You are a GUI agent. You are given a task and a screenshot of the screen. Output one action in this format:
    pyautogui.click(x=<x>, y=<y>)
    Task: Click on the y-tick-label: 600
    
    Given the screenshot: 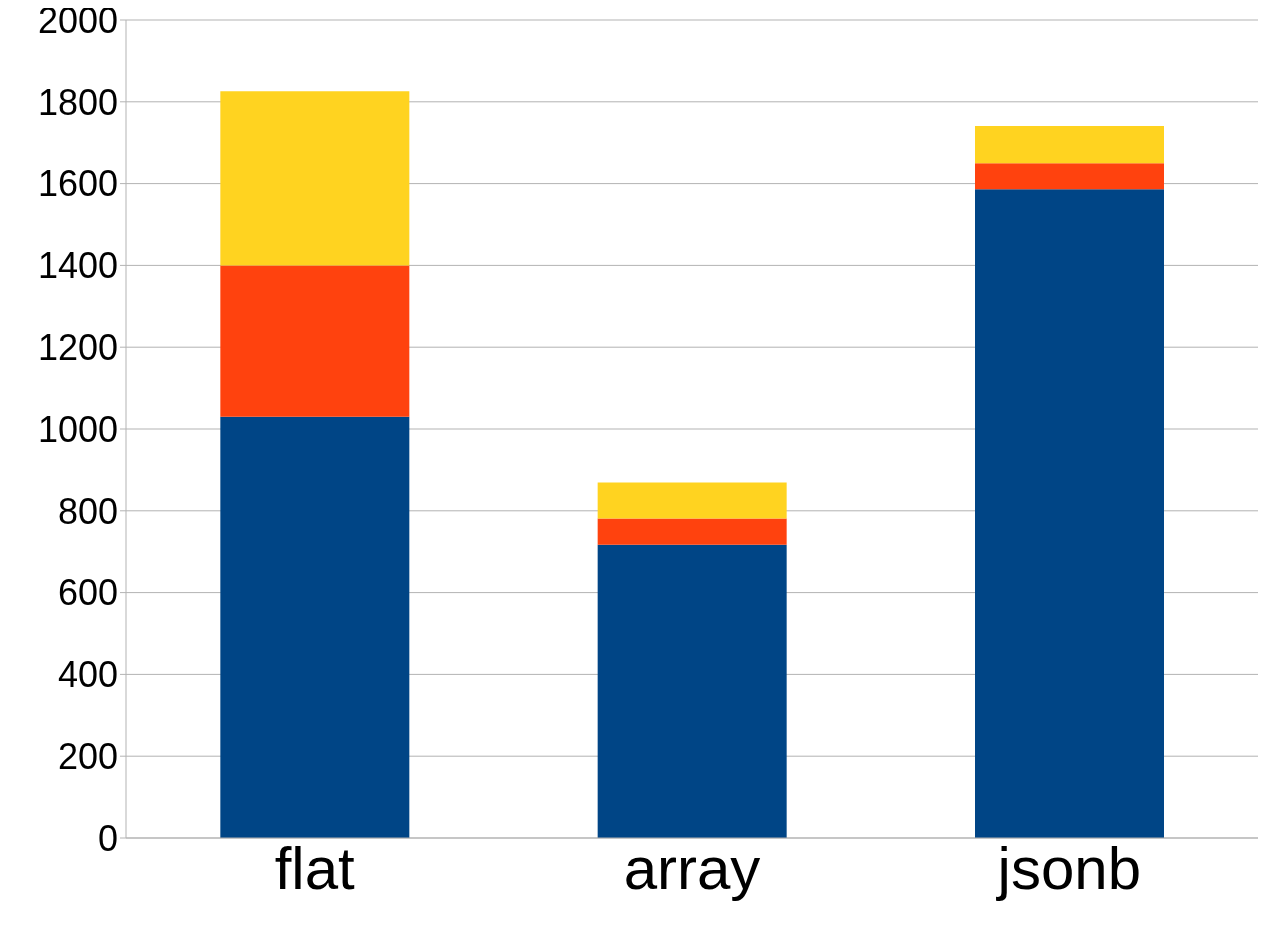 What is the action you would take?
    pyautogui.click(x=87, y=593)
    